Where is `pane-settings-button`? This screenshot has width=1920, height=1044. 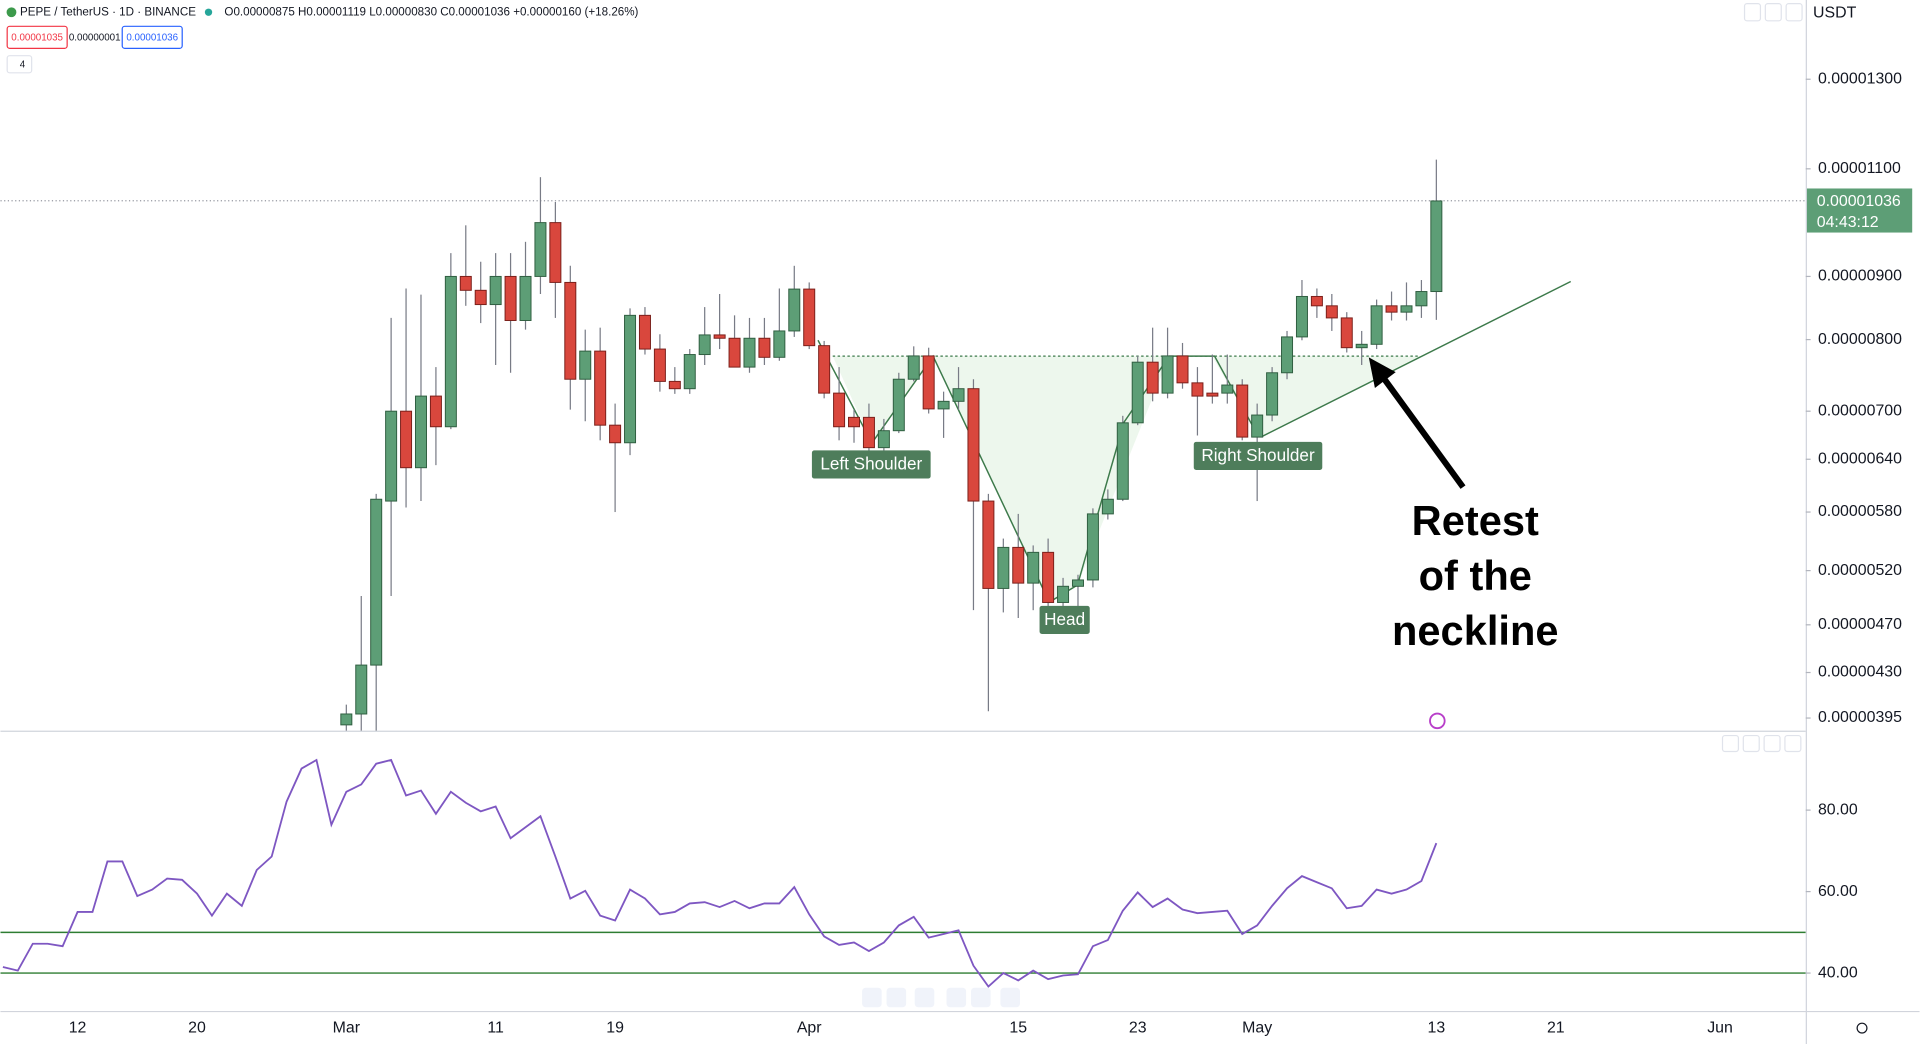 pane-settings-button is located at coordinates (1772, 743).